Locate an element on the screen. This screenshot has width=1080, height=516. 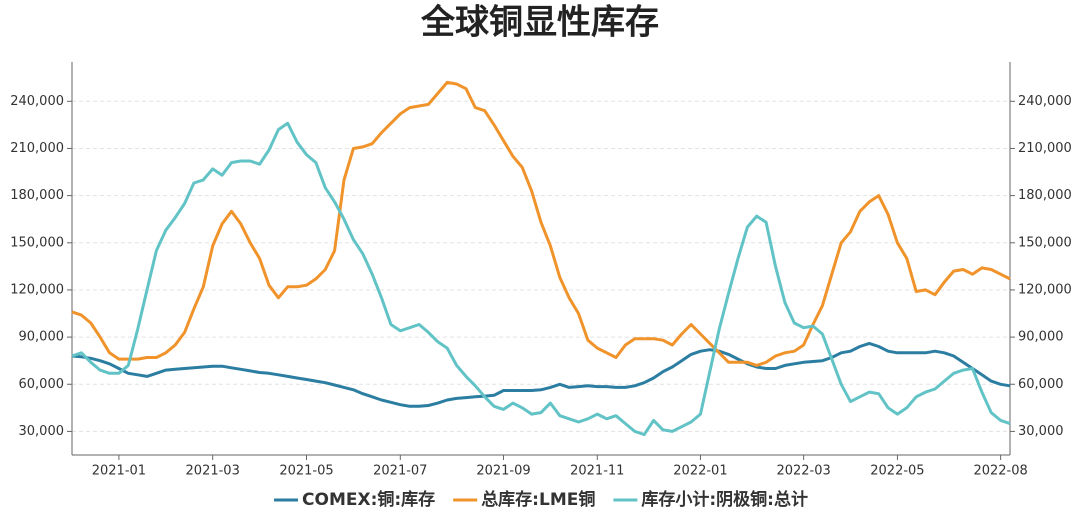
y2-tick-label: 180,000 is located at coordinates (1045, 195).